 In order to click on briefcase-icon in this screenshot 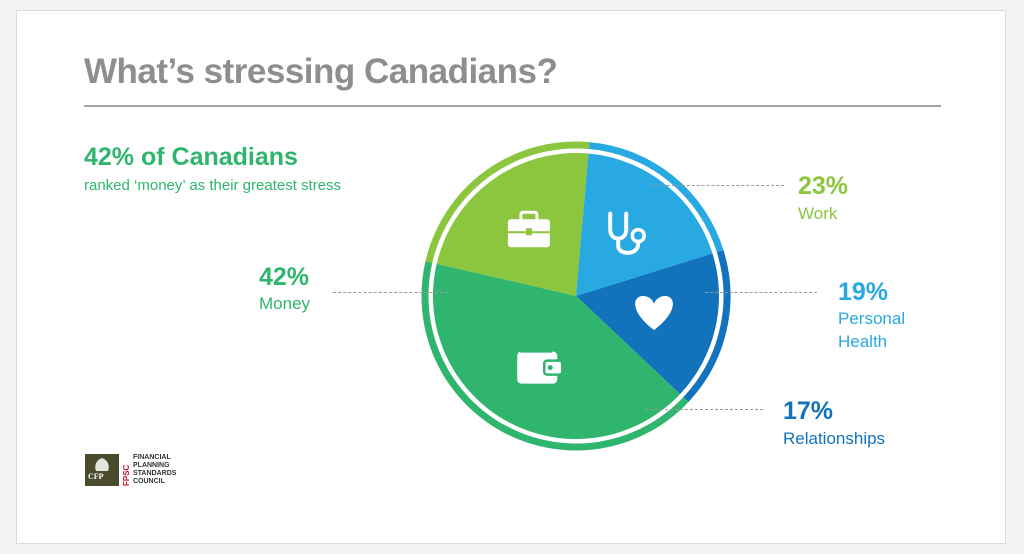, I will do `click(528, 229)`.